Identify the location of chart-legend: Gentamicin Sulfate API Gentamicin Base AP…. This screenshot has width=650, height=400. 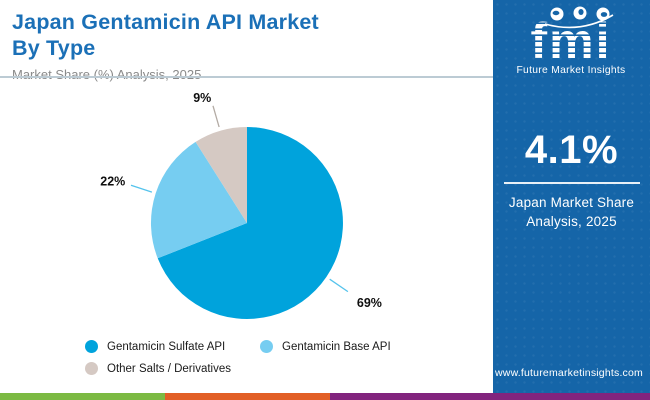
(285, 357).